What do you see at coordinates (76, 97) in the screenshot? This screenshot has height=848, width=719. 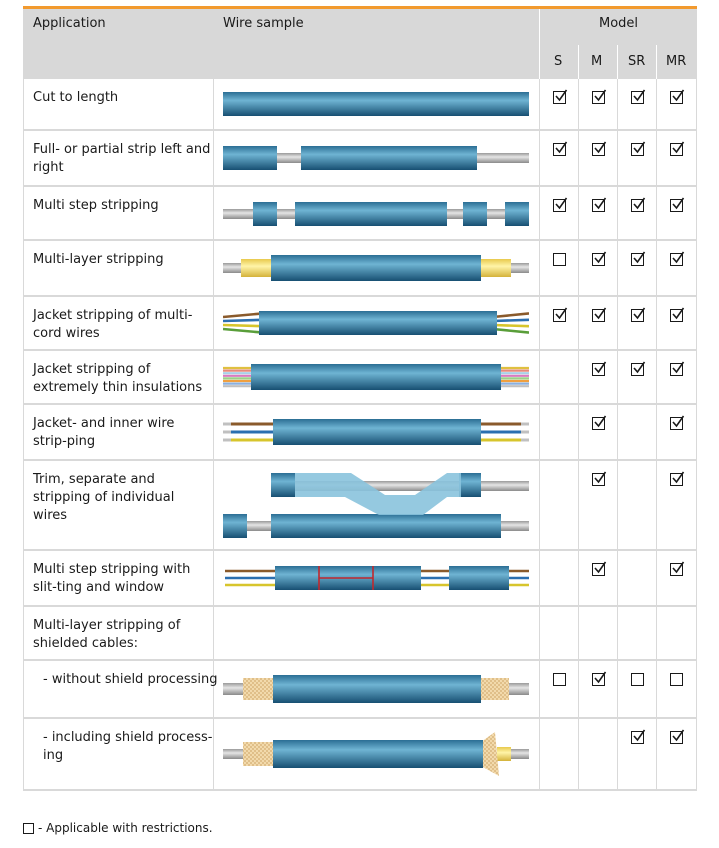 I see `application-label: Cut to length` at bounding box center [76, 97].